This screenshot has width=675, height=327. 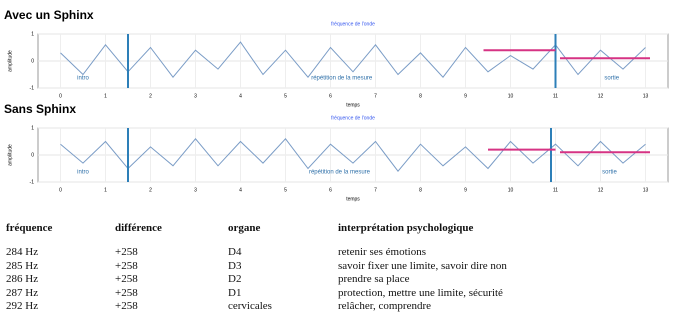 I want to click on table-header: organe, so click(x=244, y=228).